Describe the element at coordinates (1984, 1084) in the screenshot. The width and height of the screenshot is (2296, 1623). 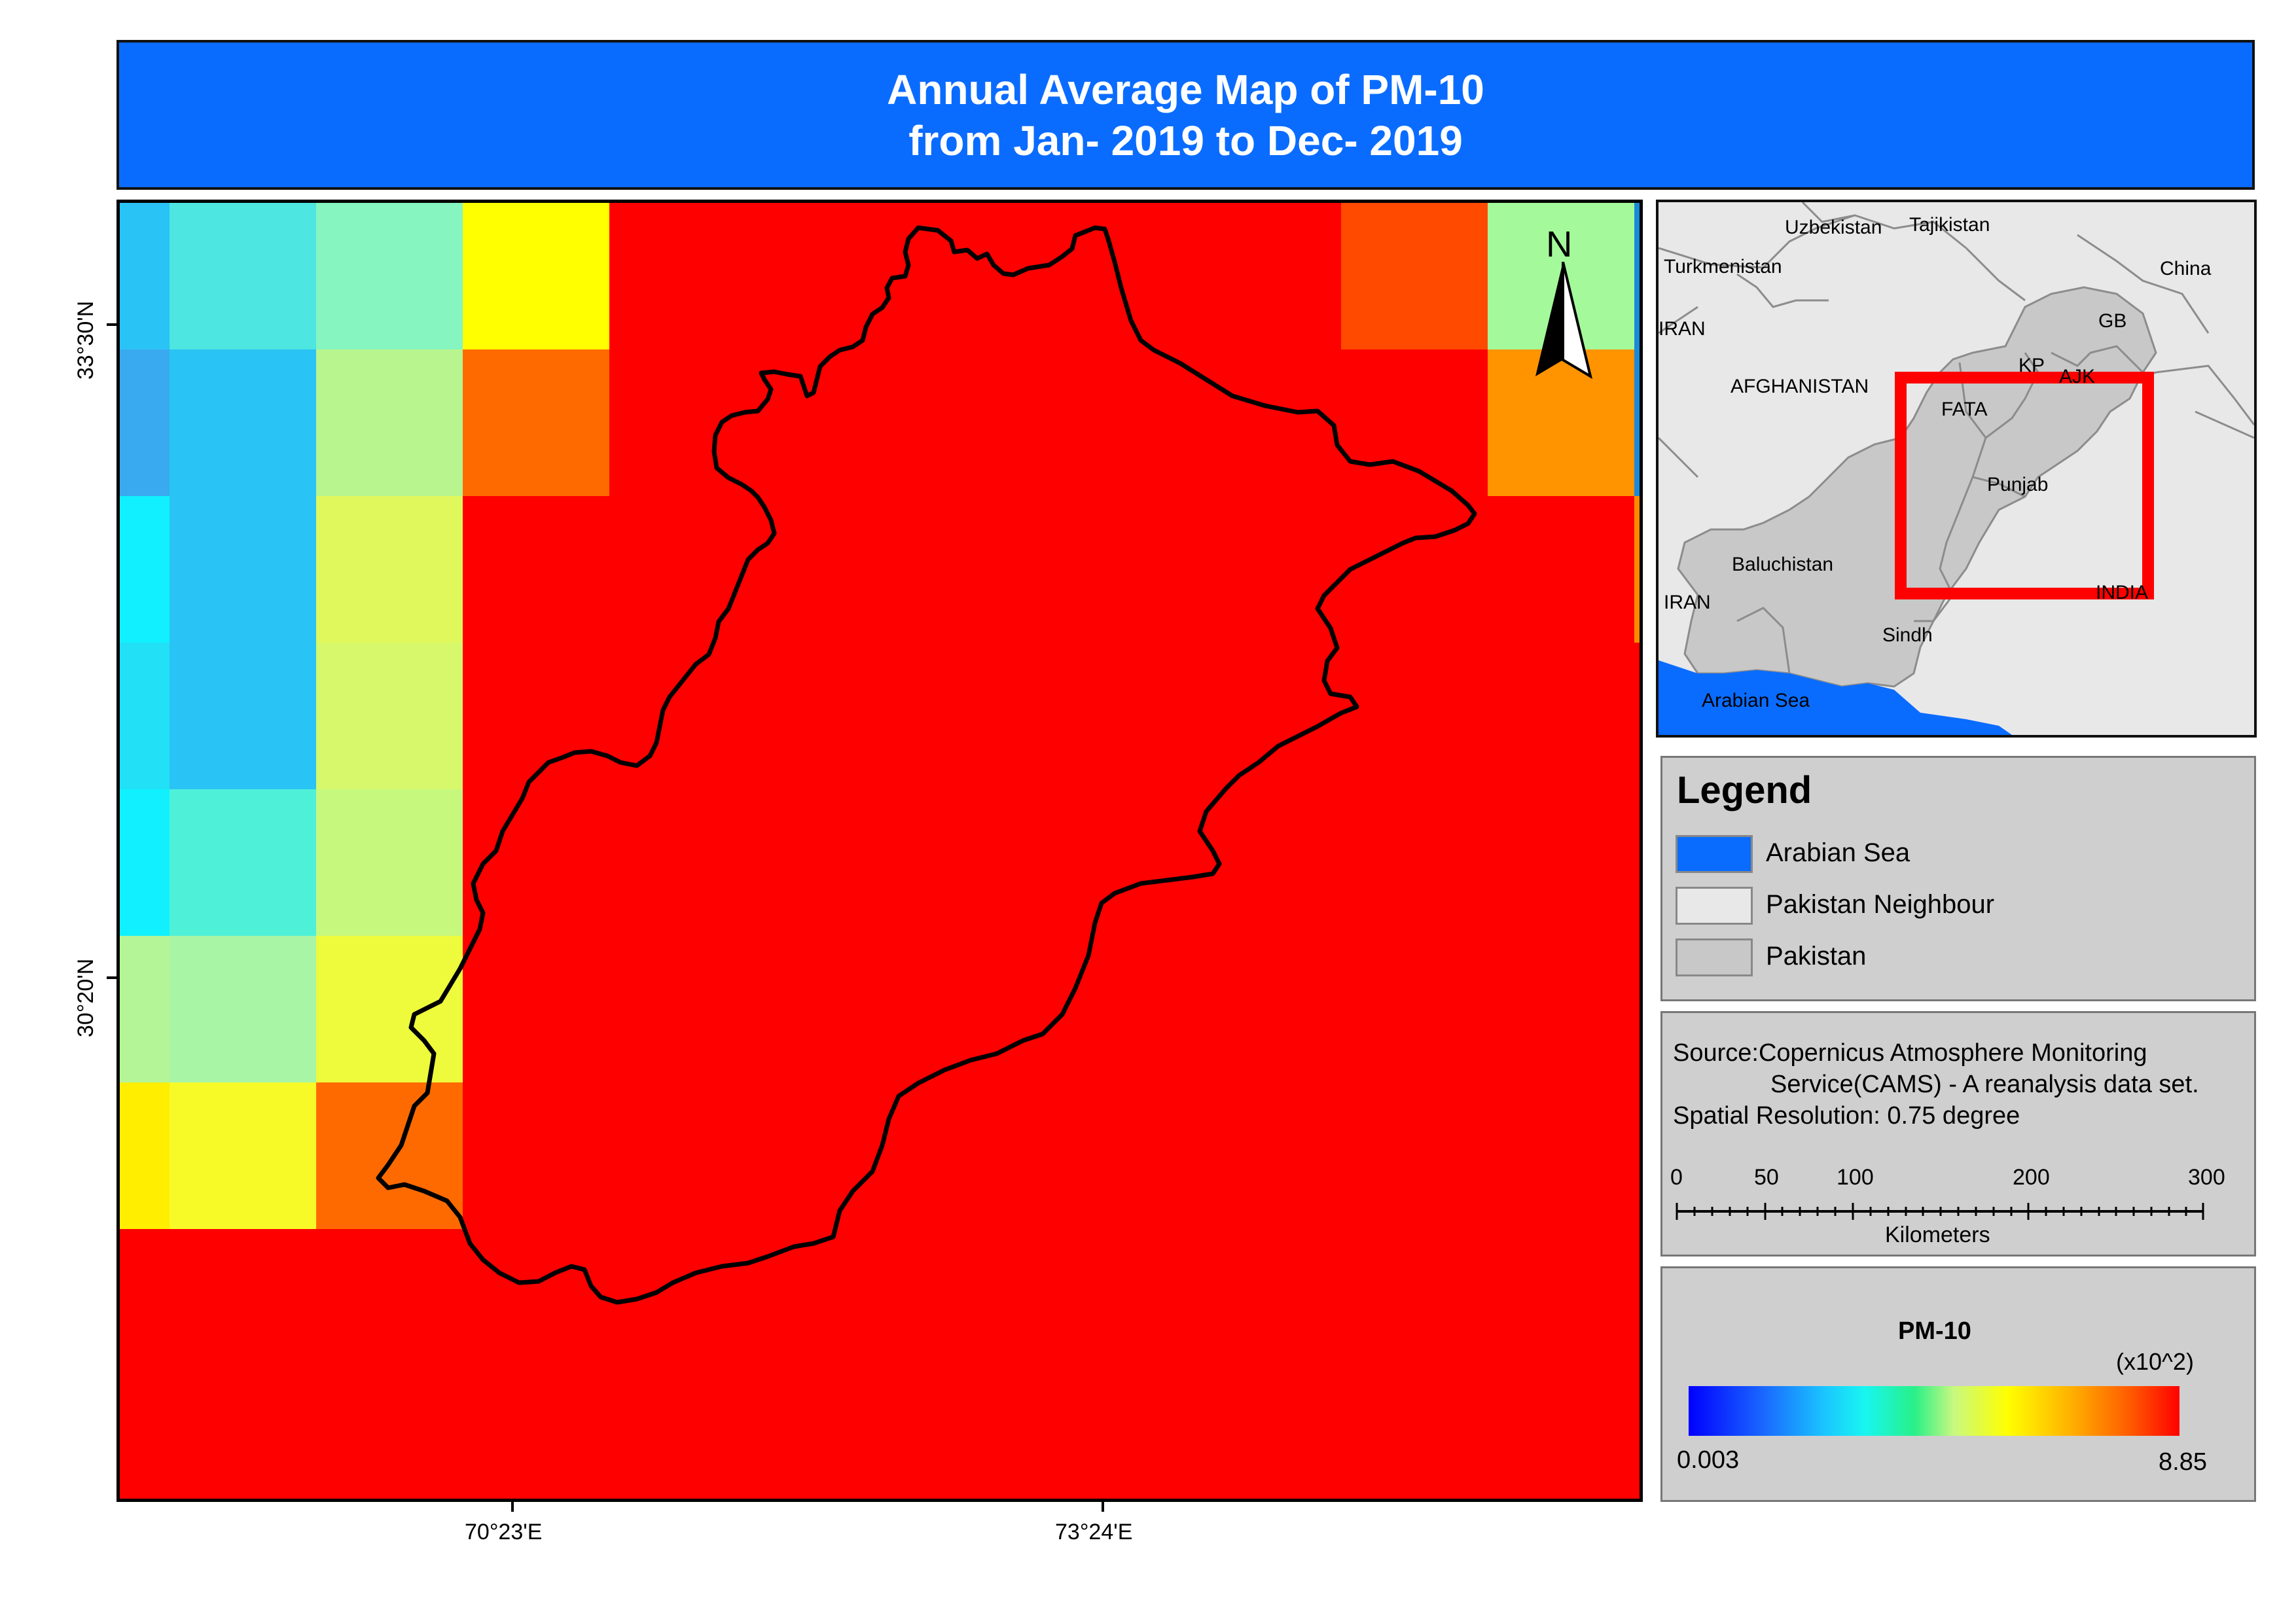
I see `source-line2: Service(CAMS) - A reanalysis data set.` at that location.